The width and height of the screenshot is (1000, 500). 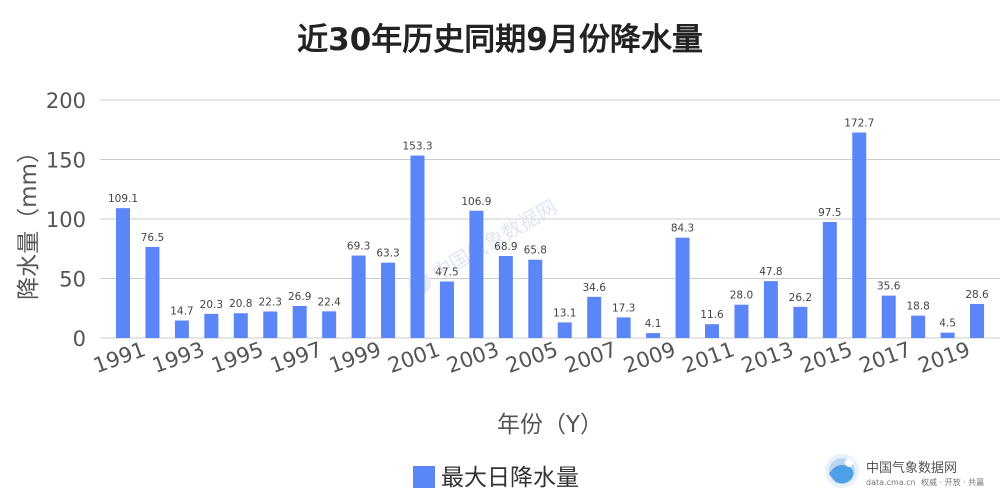 What do you see at coordinates (952, 482) in the screenshot?
I see `logo-slogan: 权威 · 开放 · 共赢` at bounding box center [952, 482].